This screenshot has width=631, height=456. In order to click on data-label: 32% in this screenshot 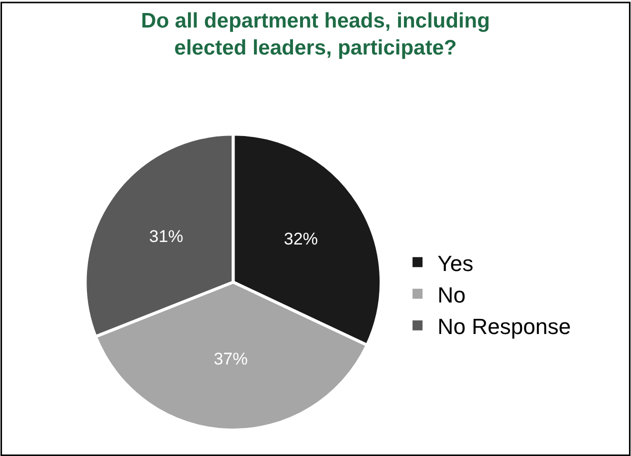, I will do `click(301, 239)`.